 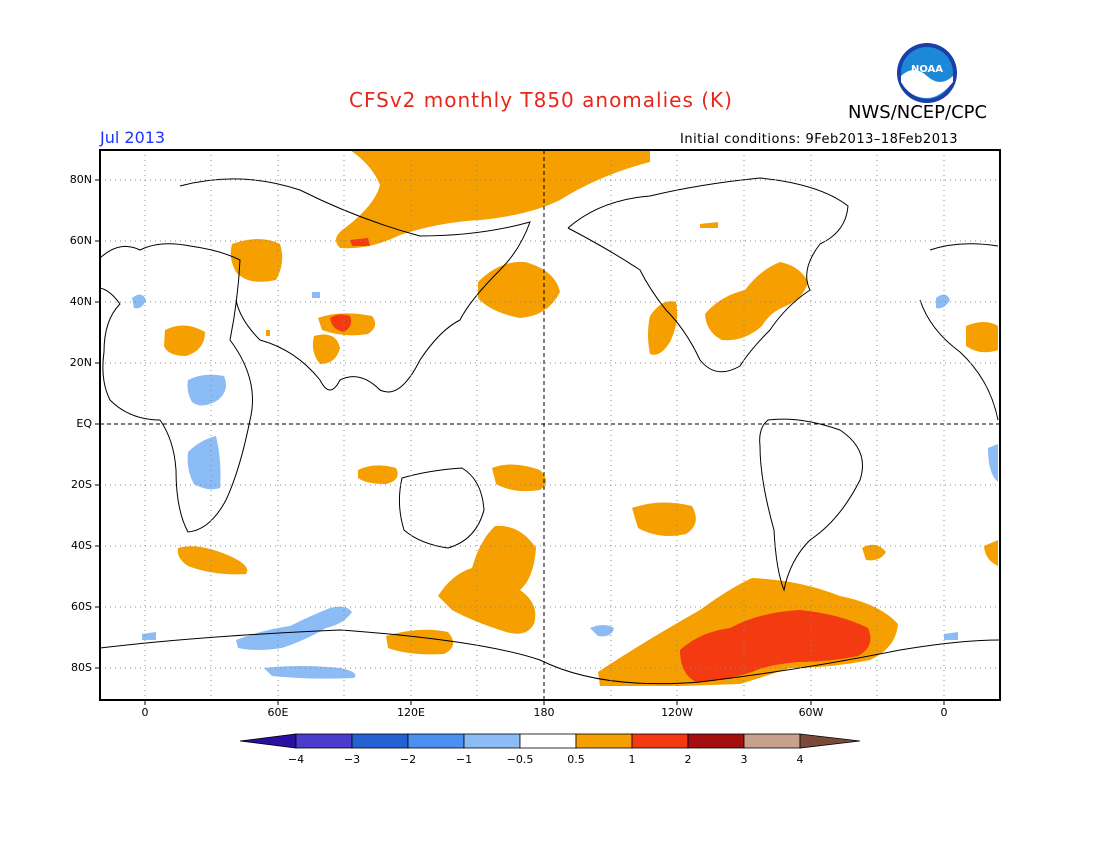 I want to click on colorbar-label: −4, so click(x=296, y=759).